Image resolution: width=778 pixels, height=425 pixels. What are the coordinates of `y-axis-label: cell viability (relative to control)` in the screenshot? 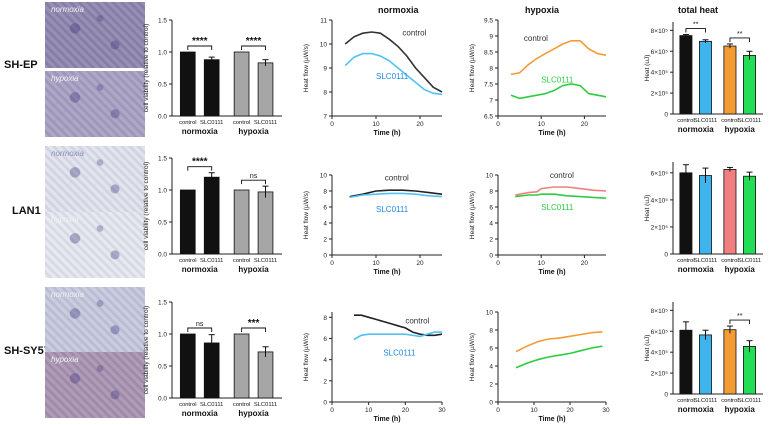 It's located at (146, 350).